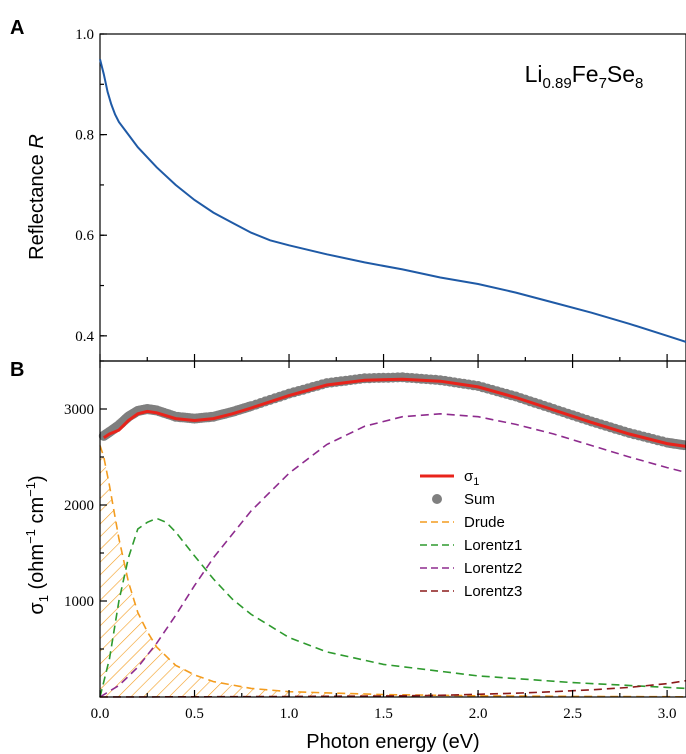 The width and height of the screenshot is (686, 754). I want to click on b-x-tick-label: 0.0, so click(100, 714).